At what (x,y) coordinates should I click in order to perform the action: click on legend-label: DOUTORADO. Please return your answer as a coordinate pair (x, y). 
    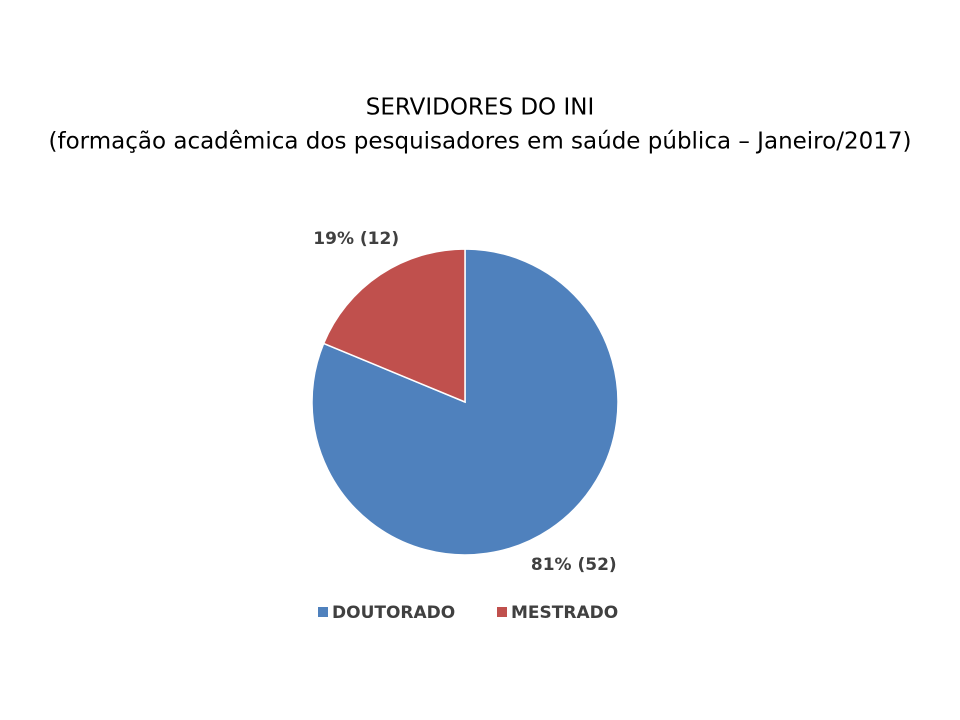
    Looking at the image, I should click on (393, 613).